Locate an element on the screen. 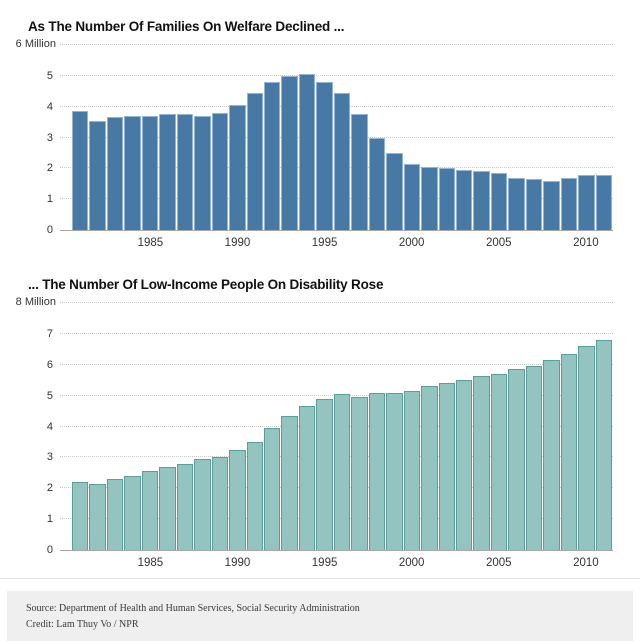  y-tick-label: 6 is located at coordinates (49, 364).